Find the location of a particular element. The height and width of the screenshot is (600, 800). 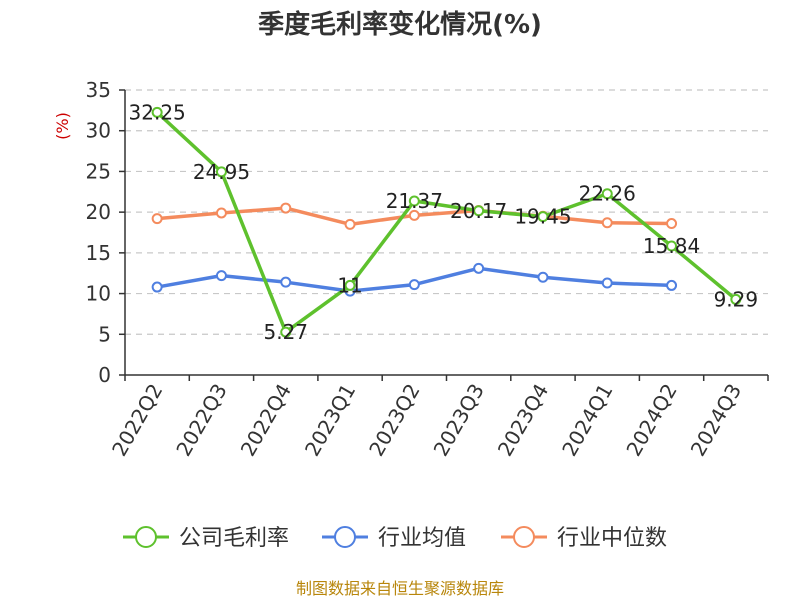

y-tick-label: 35 is located at coordinates (98, 90).